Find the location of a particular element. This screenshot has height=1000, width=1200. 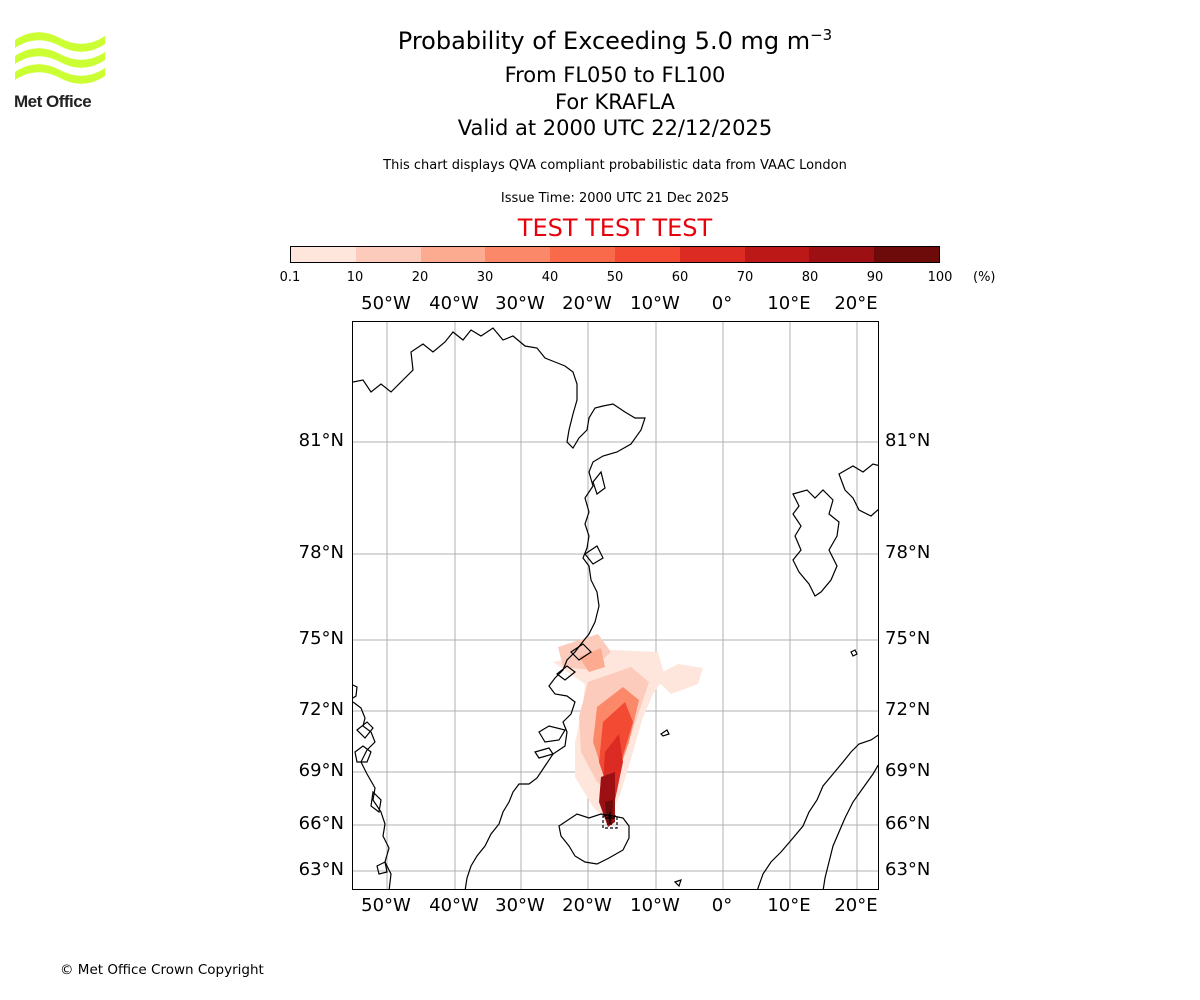

colorbar-tick-label: 80 is located at coordinates (810, 277).